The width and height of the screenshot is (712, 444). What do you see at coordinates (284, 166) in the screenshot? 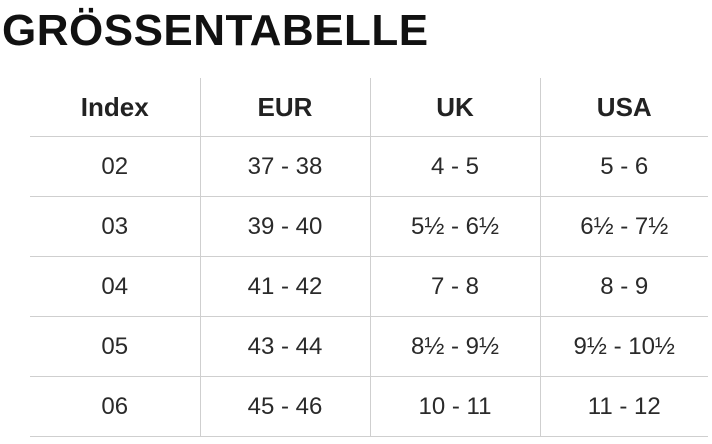
I see `table-cell: 37 - 38` at bounding box center [284, 166].